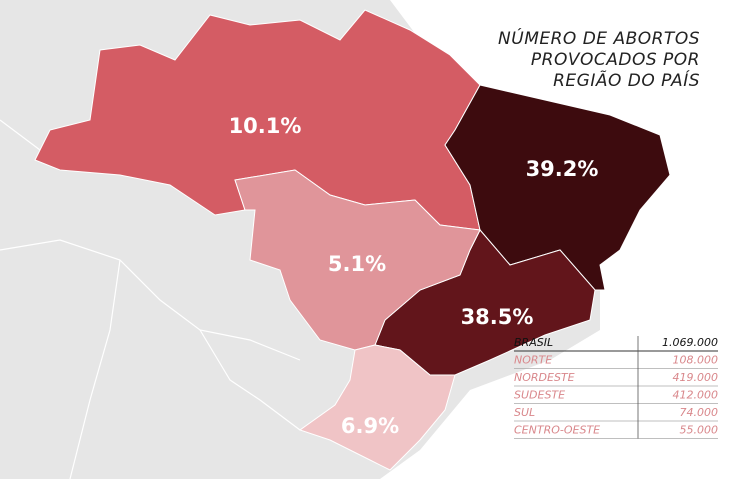 Image resolution: width=734 pixels, height=479 pixels. I want to click on table-row-value: 55.000, so click(699, 430).